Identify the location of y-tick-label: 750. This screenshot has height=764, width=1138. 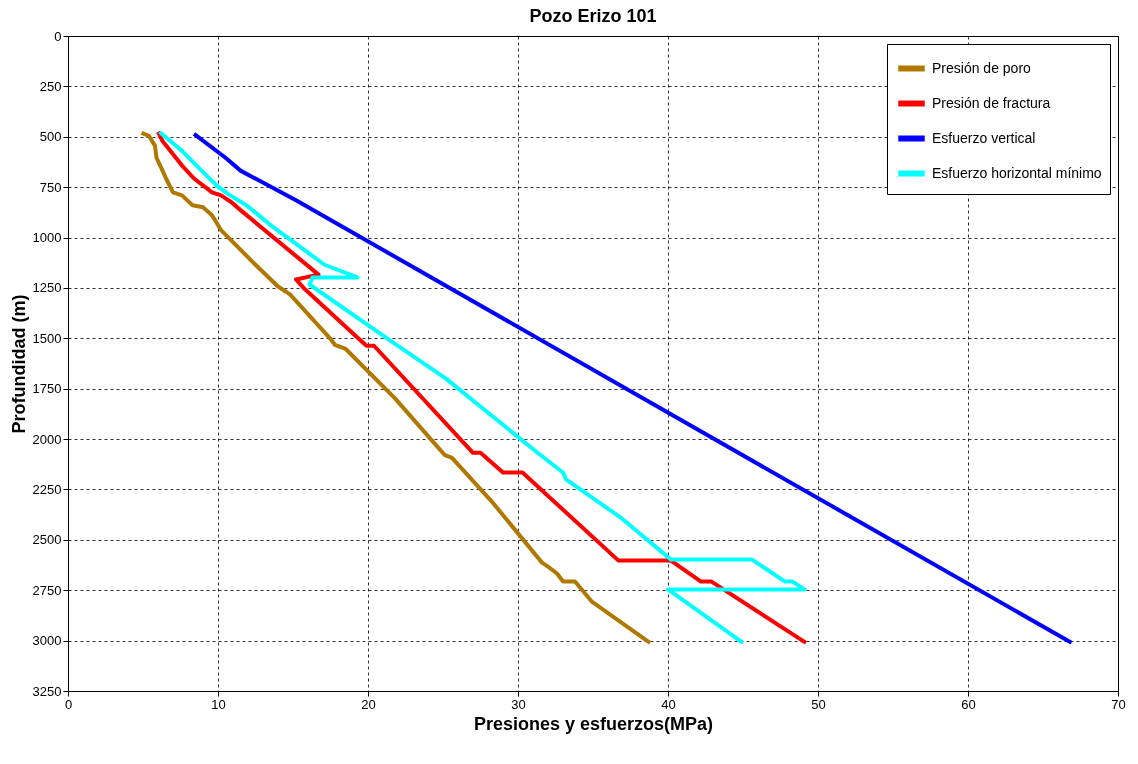
(50, 187).